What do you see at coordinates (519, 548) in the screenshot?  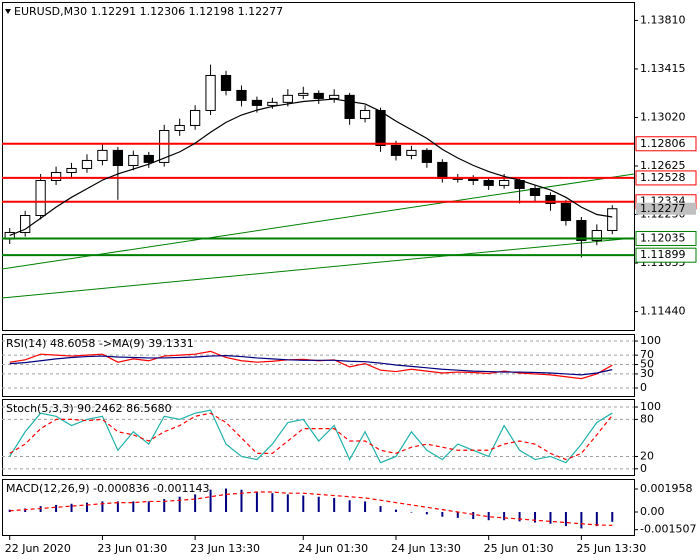 I see `x-tick-label: 25 Jun 01:30` at bounding box center [519, 548].